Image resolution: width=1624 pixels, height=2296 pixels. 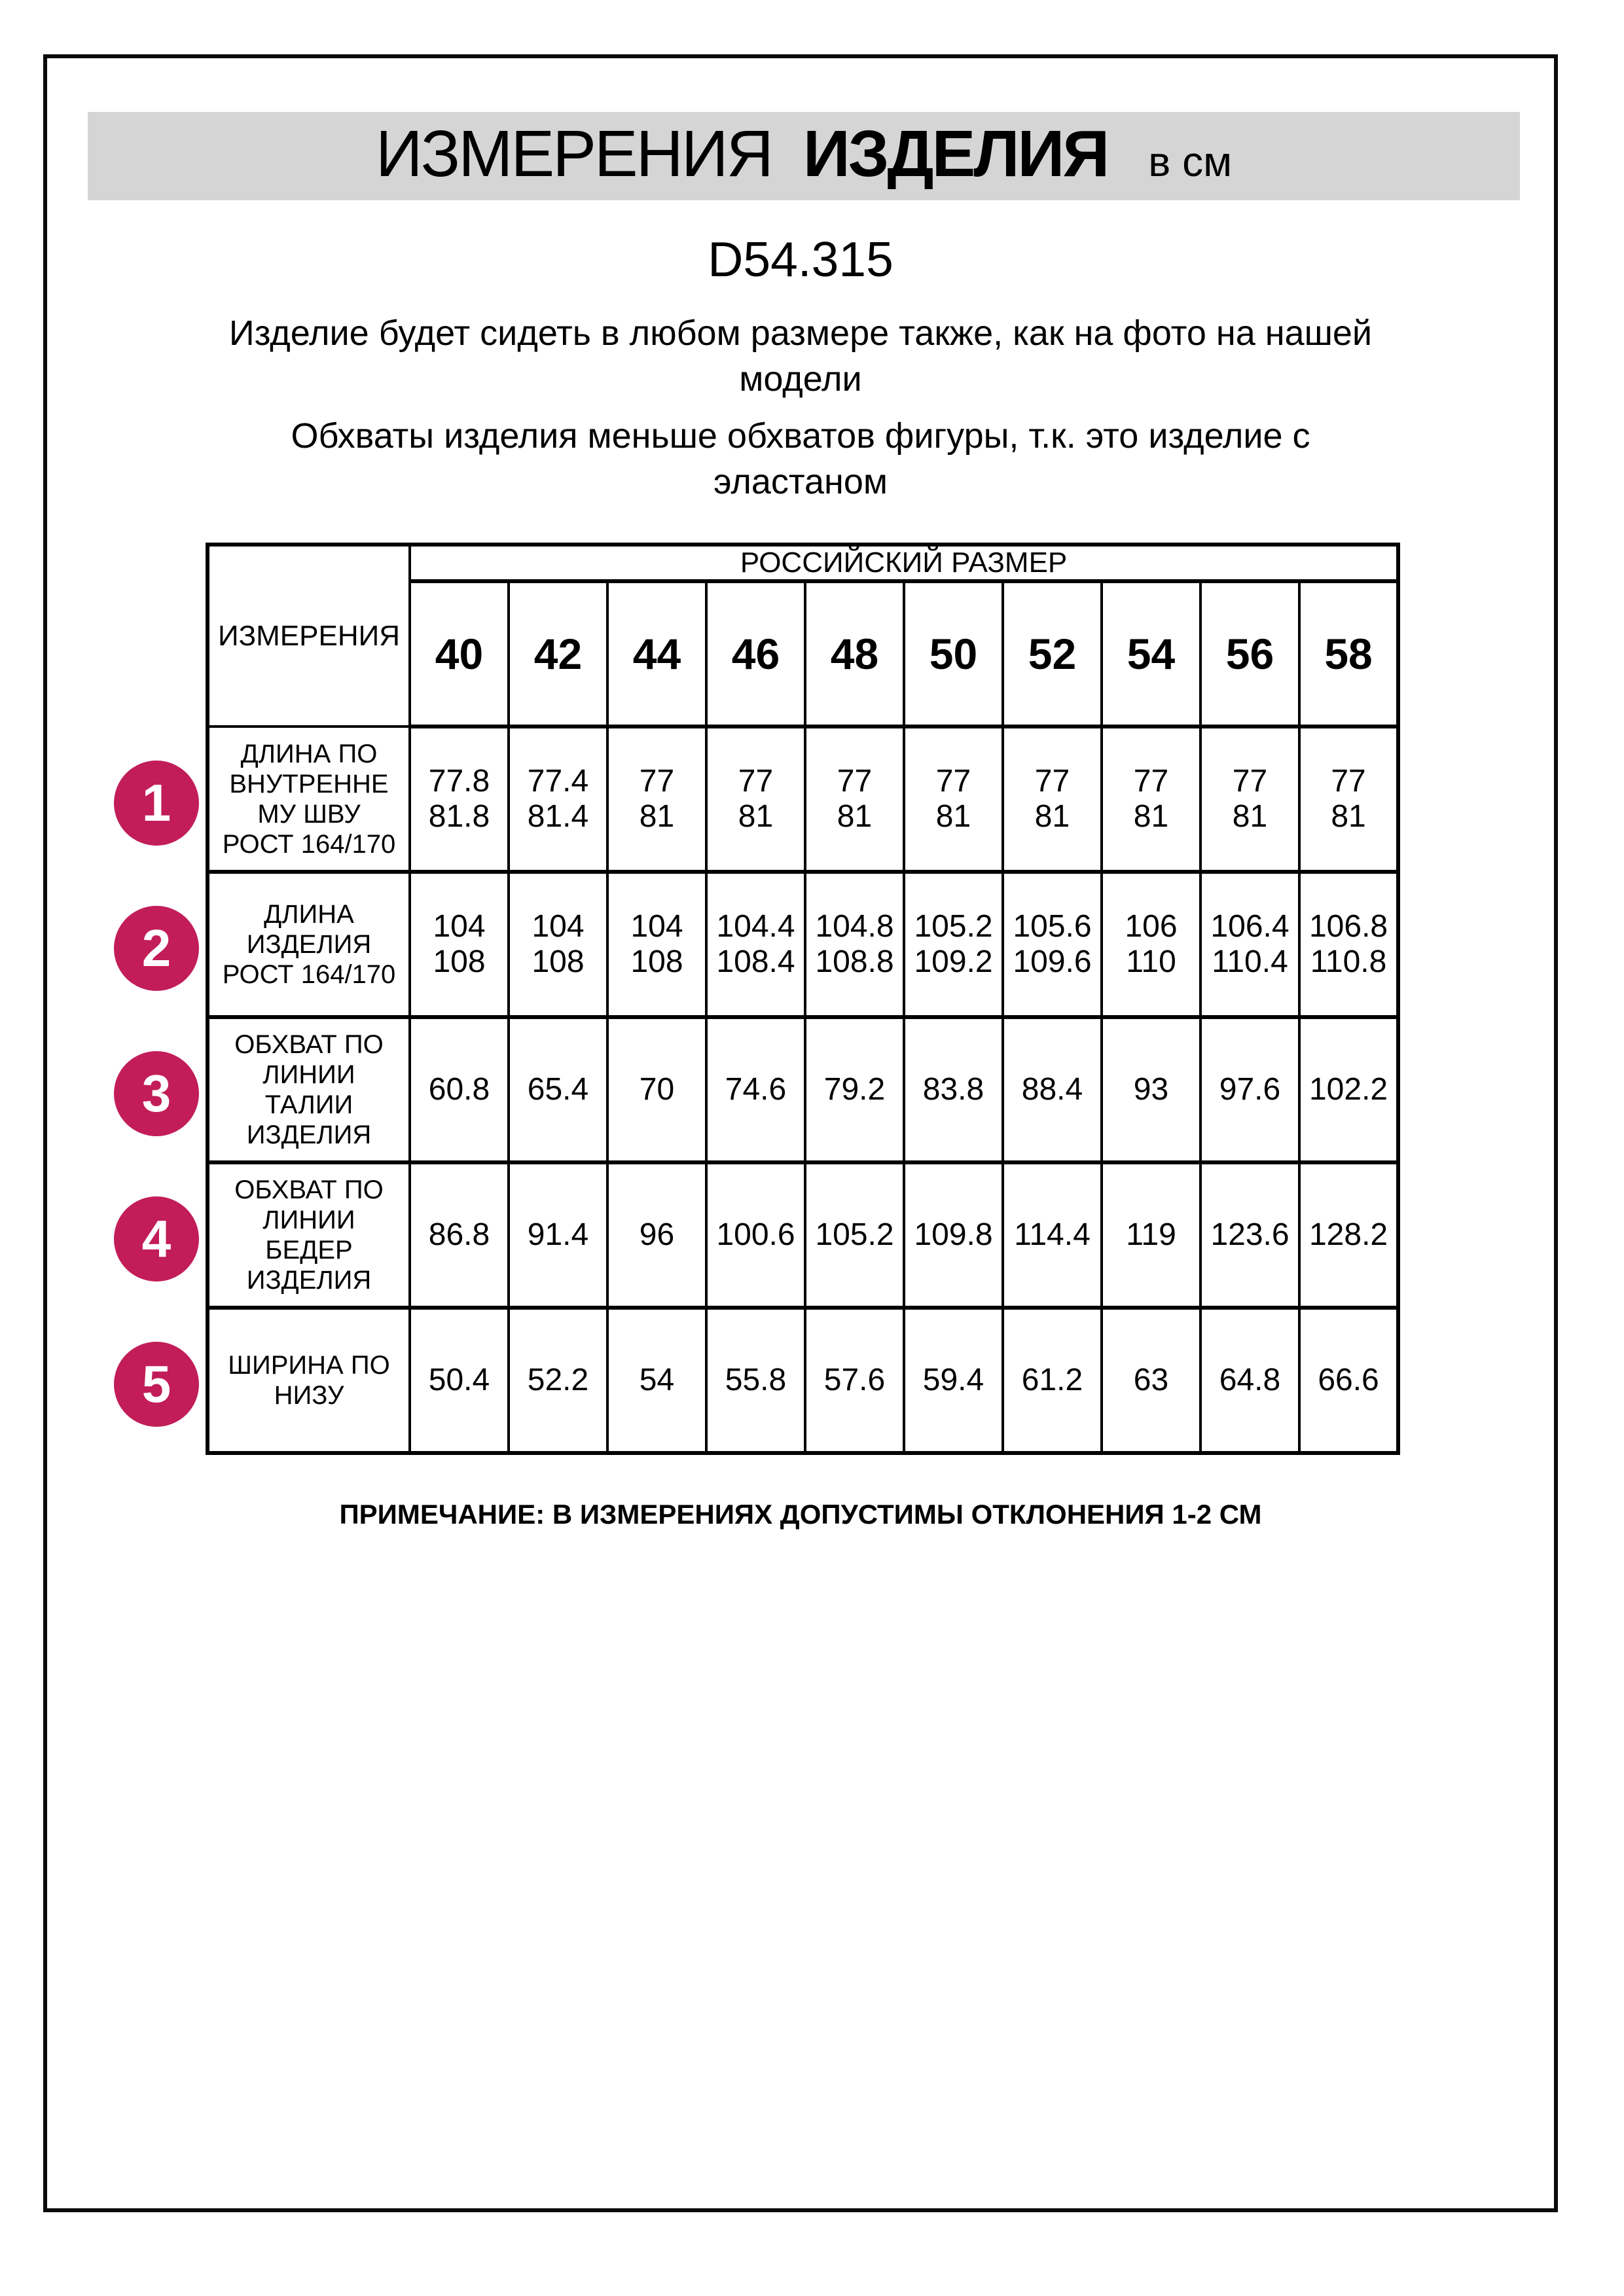 I want to click on value-cell: 105.2, so click(x=854, y=1235).